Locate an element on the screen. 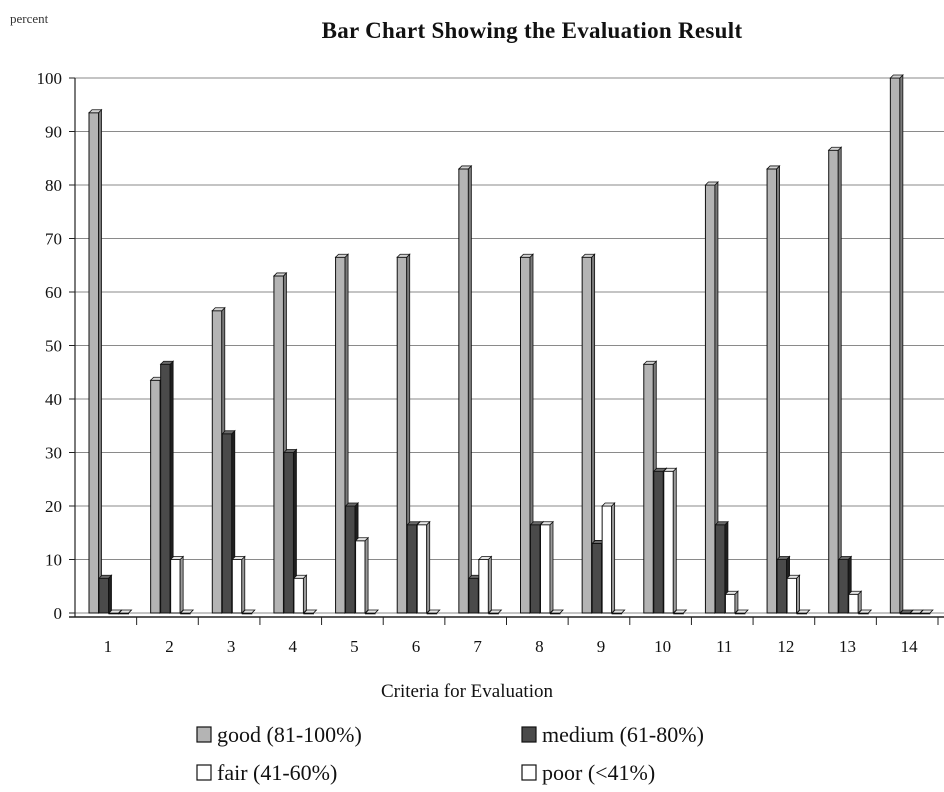 This screenshot has height=792, width=944. legend-item: medium (61-80%) is located at coordinates (612, 734).